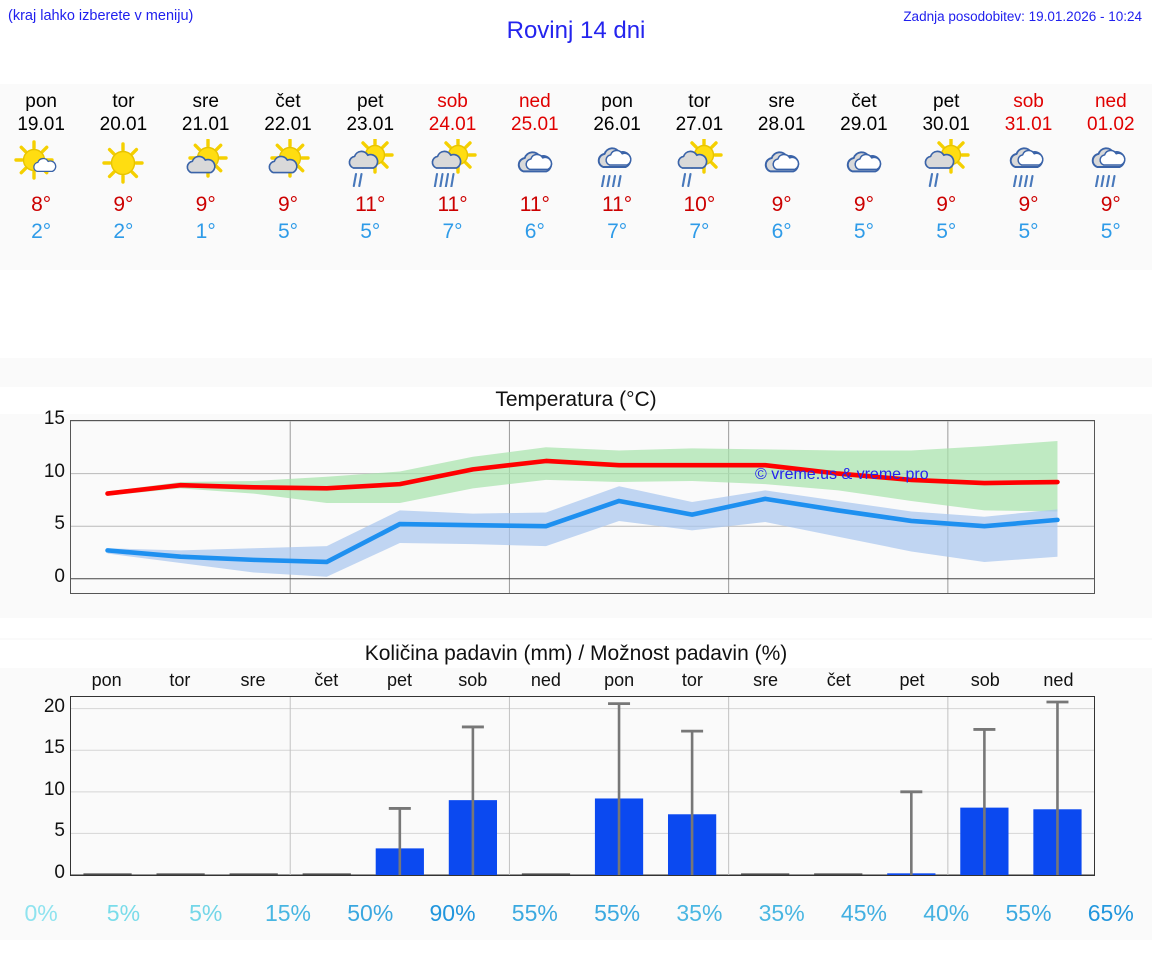 The width and height of the screenshot is (1152, 975). I want to click on day-column-13: sob 31.01 9° 5°, so click(1028, 177).